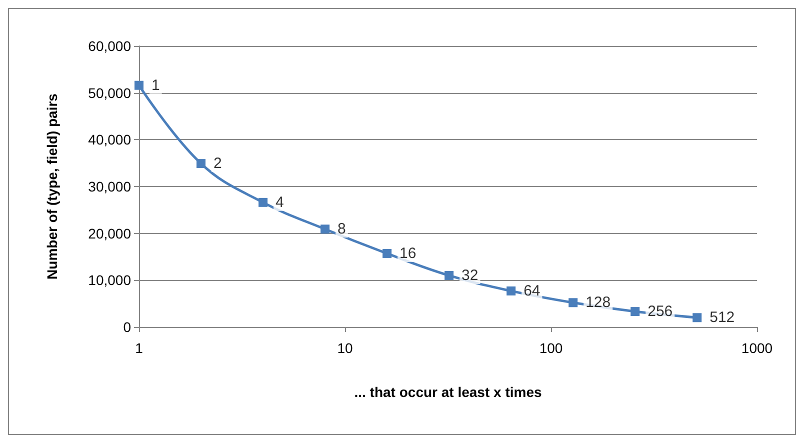  What do you see at coordinates (598, 303) in the screenshot?
I see `annotation: 128` at bounding box center [598, 303].